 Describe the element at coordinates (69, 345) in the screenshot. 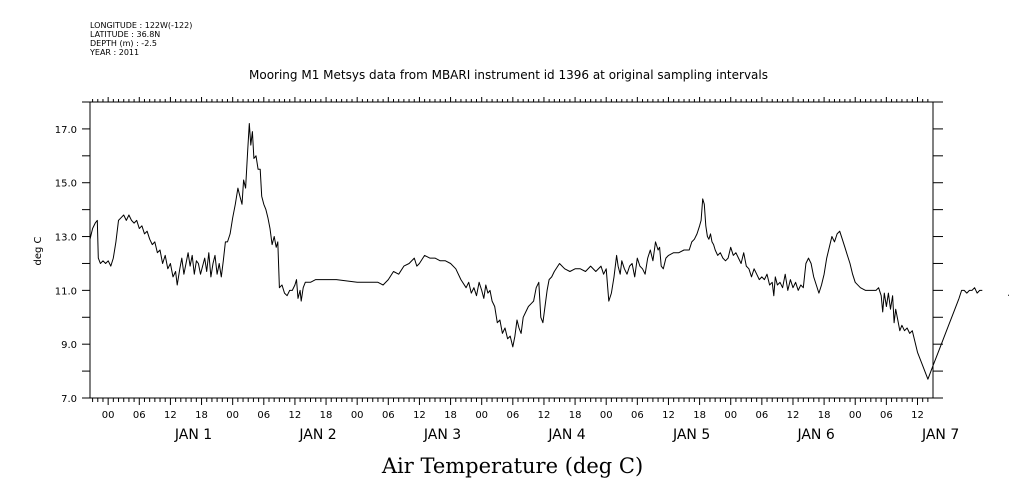

I see `y-tick-label: 9.0` at that location.